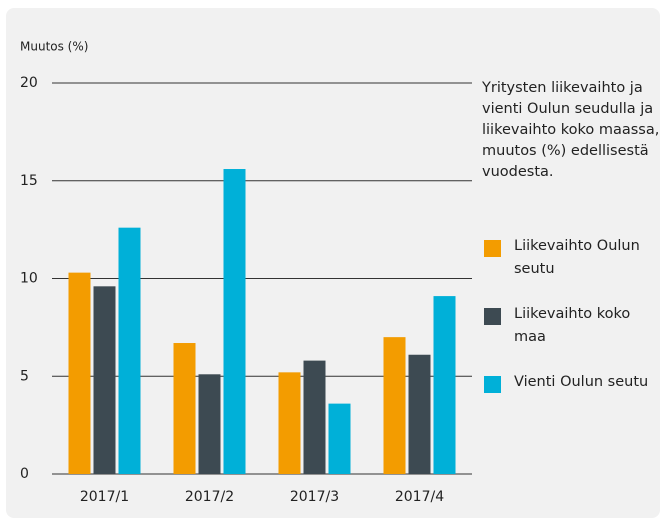  I want to click on y-tick-label: 5, so click(24, 376).